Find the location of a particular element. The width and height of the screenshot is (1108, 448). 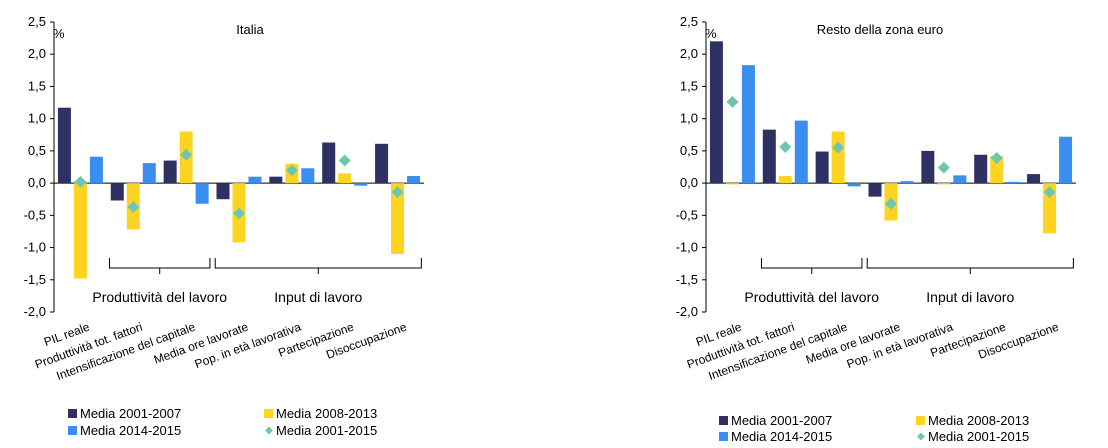

chart-title: Italia is located at coordinates (250, 29).